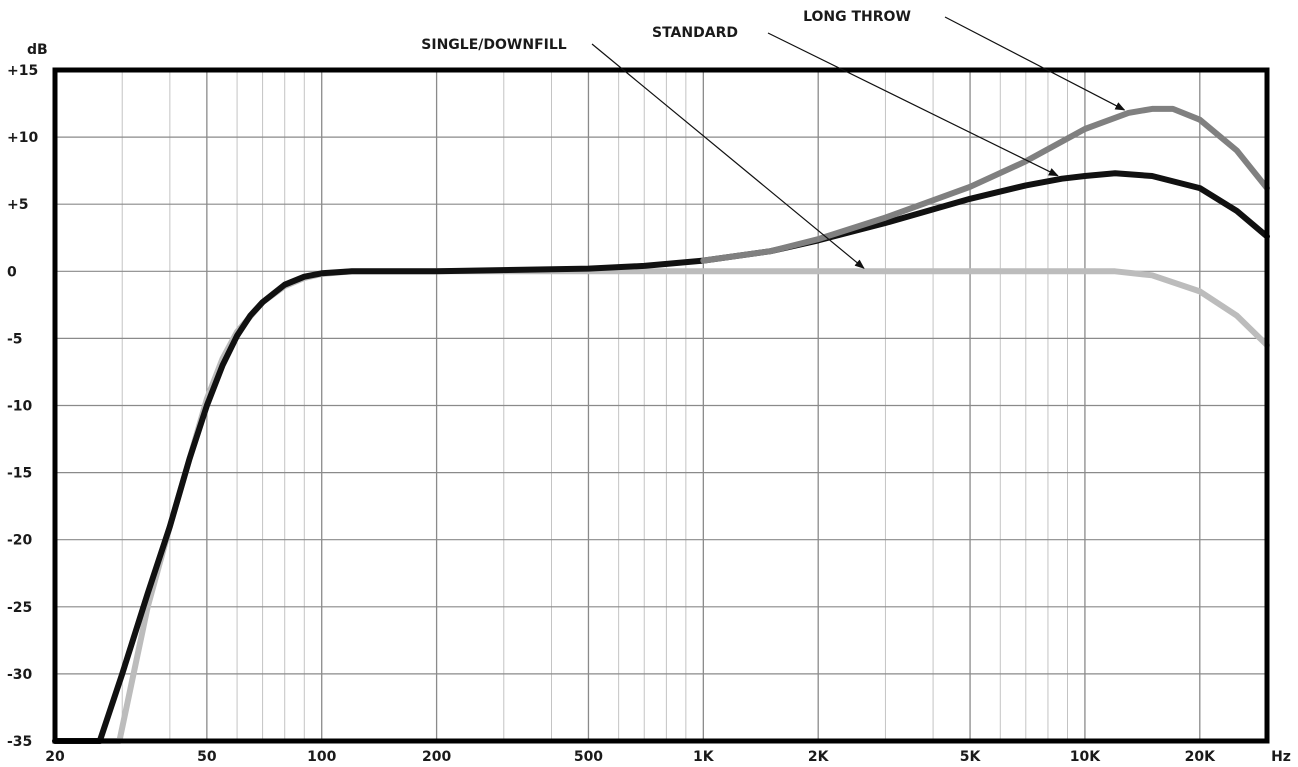 The height and width of the screenshot is (767, 1298). What do you see at coordinates (20, 675) in the screenshot?
I see `y-tick-label: -30` at bounding box center [20, 675].